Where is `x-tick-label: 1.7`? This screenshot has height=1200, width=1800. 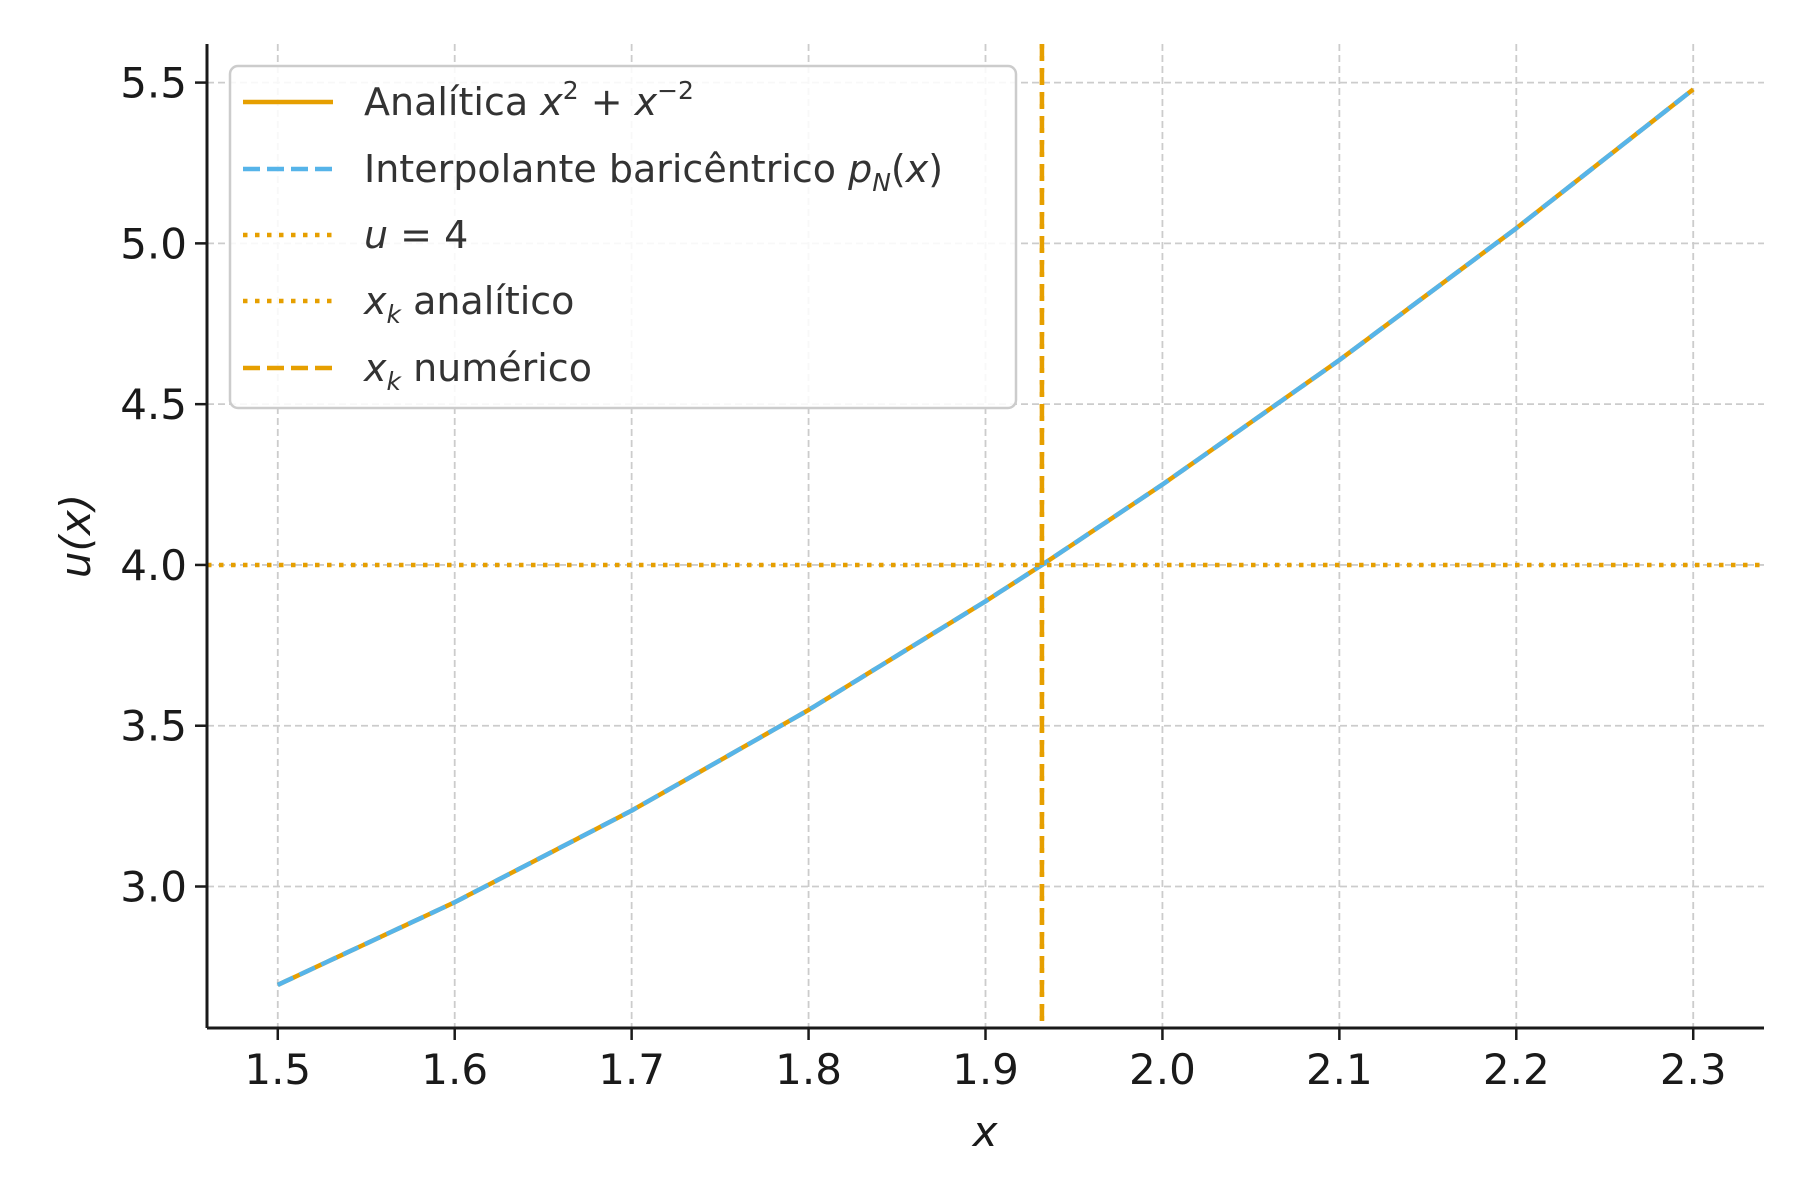 x-tick-label: 1.7 is located at coordinates (631, 1069).